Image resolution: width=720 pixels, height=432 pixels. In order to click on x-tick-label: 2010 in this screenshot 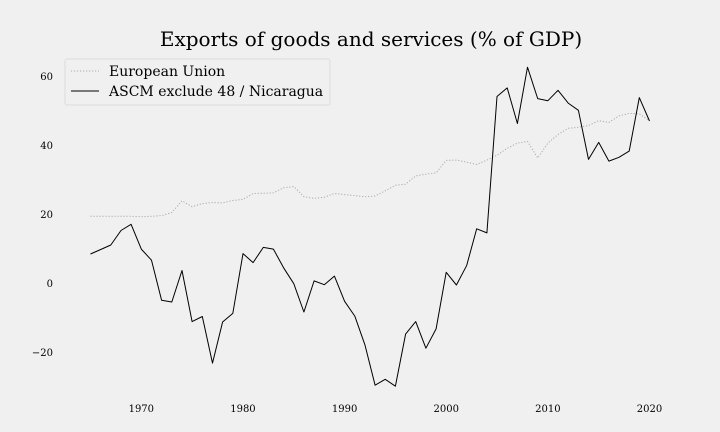, I will do `click(547, 409)`.